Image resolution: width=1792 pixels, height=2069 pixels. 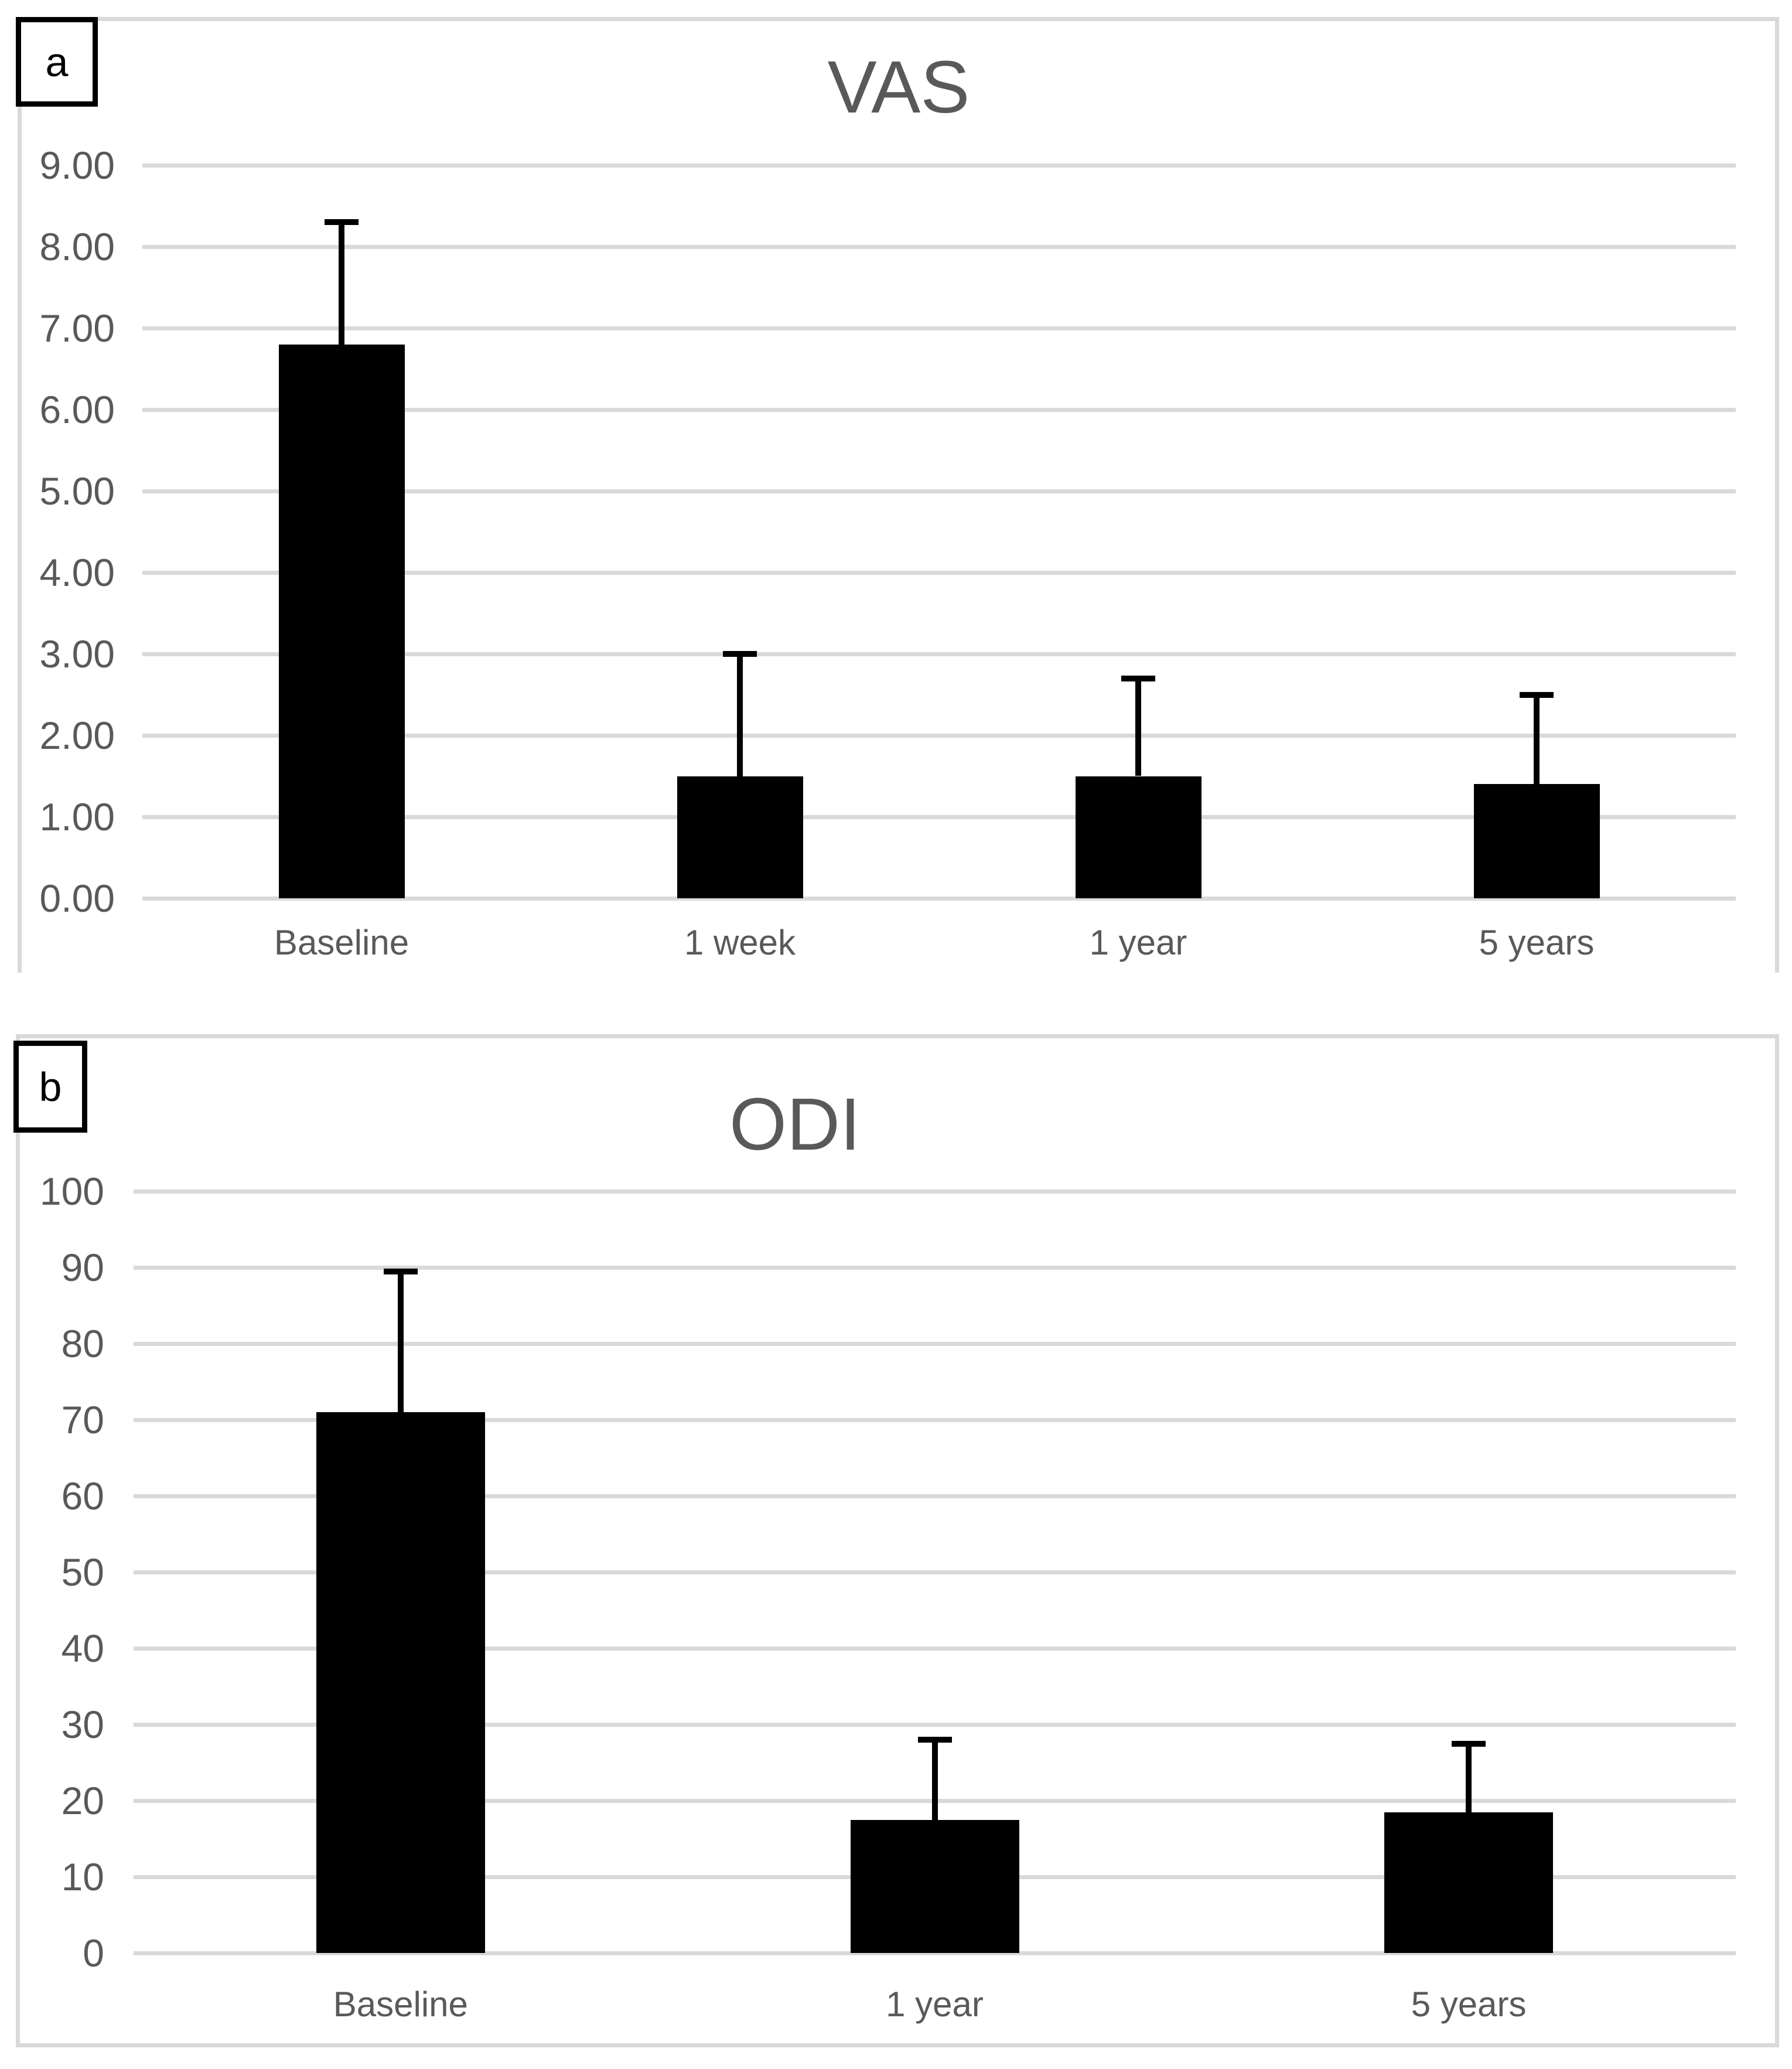 What do you see at coordinates (939, 899) in the screenshot?
I see `gridline-0.00` at bounding box center [939, 899].